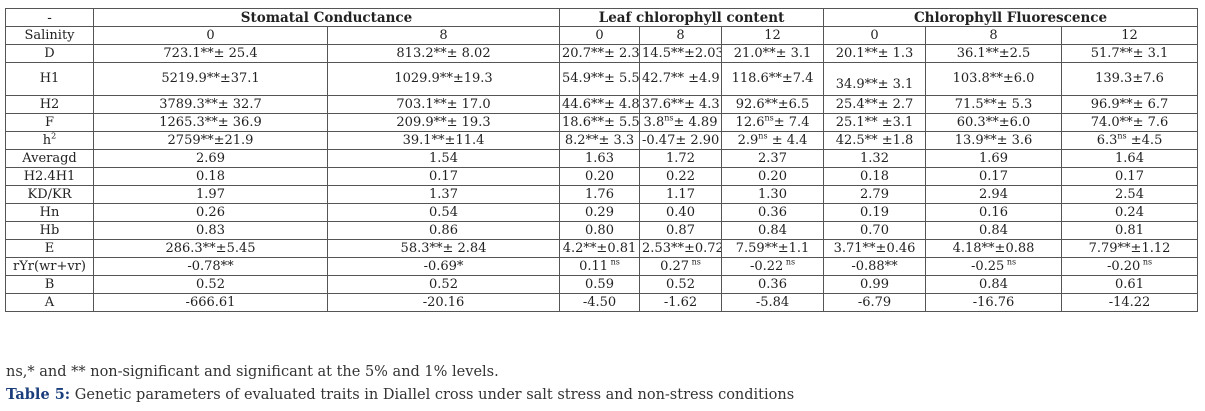 Image resolution: width=1205 pixels, height=411 pixels. I want to click on cell-value: 0.20, so click(772, 176).